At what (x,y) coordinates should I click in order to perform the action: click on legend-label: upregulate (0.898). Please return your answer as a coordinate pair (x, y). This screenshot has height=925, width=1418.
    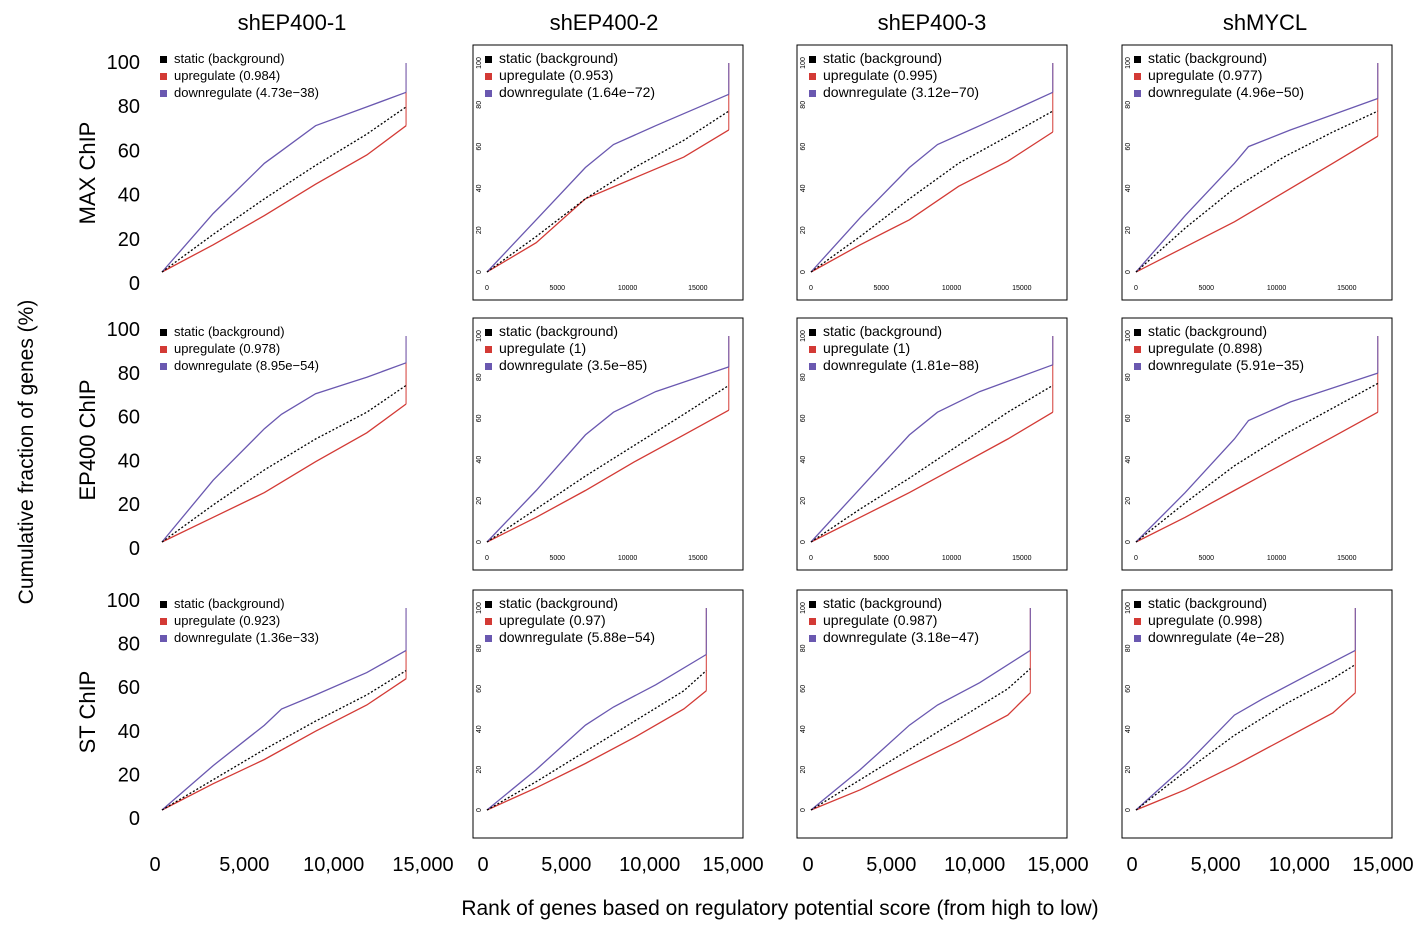
    Looking at the image, I should click on (1205, 348).